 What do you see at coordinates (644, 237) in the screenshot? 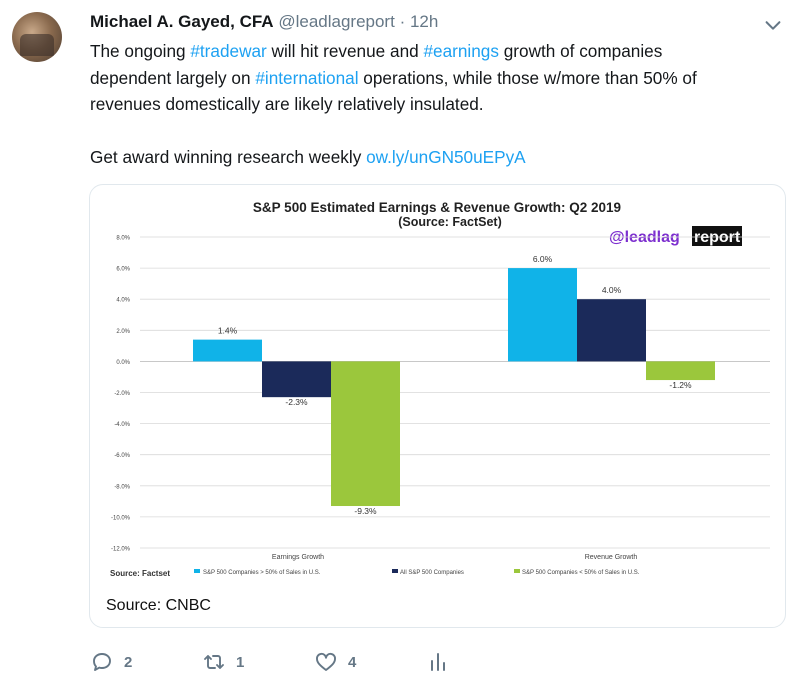
I see `watermark-text-a: @leadlag` at bounding box center [644, 237].